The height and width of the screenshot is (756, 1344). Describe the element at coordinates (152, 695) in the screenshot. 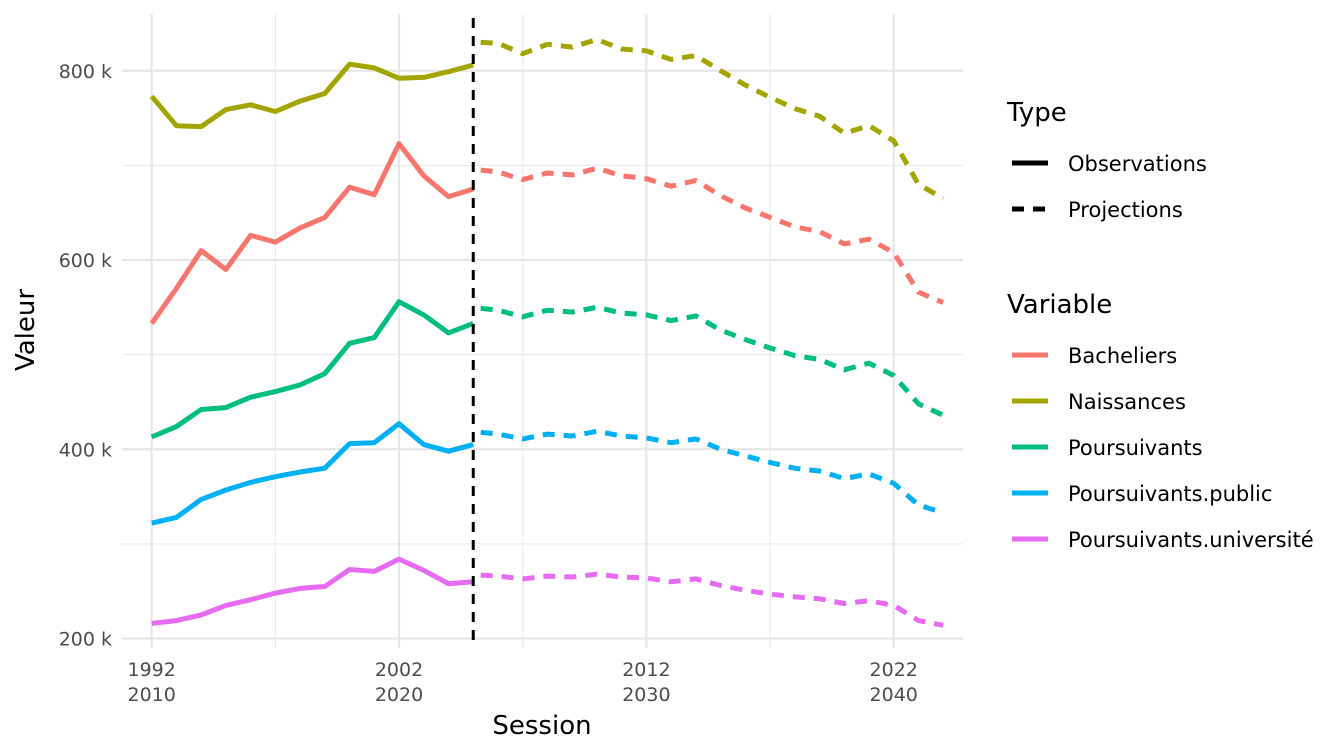

I see `x-tick-label: 2010` at that location.